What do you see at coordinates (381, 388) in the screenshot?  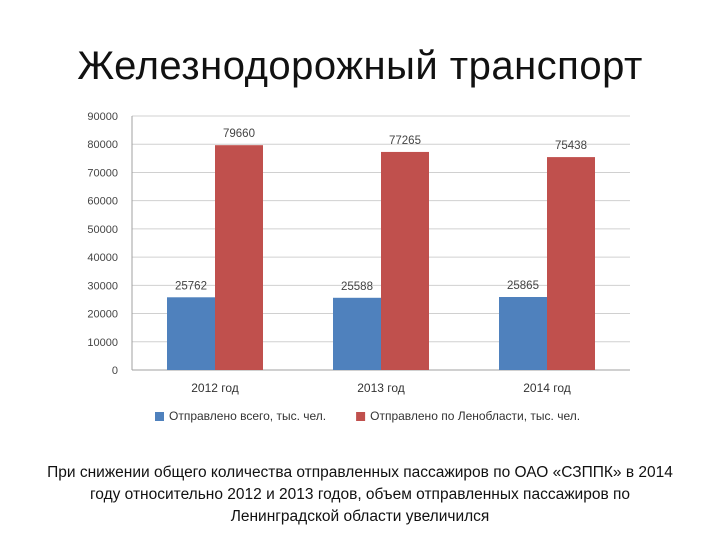 I see `x-tick-label: 2013 год` at bounding box center [381, 388].